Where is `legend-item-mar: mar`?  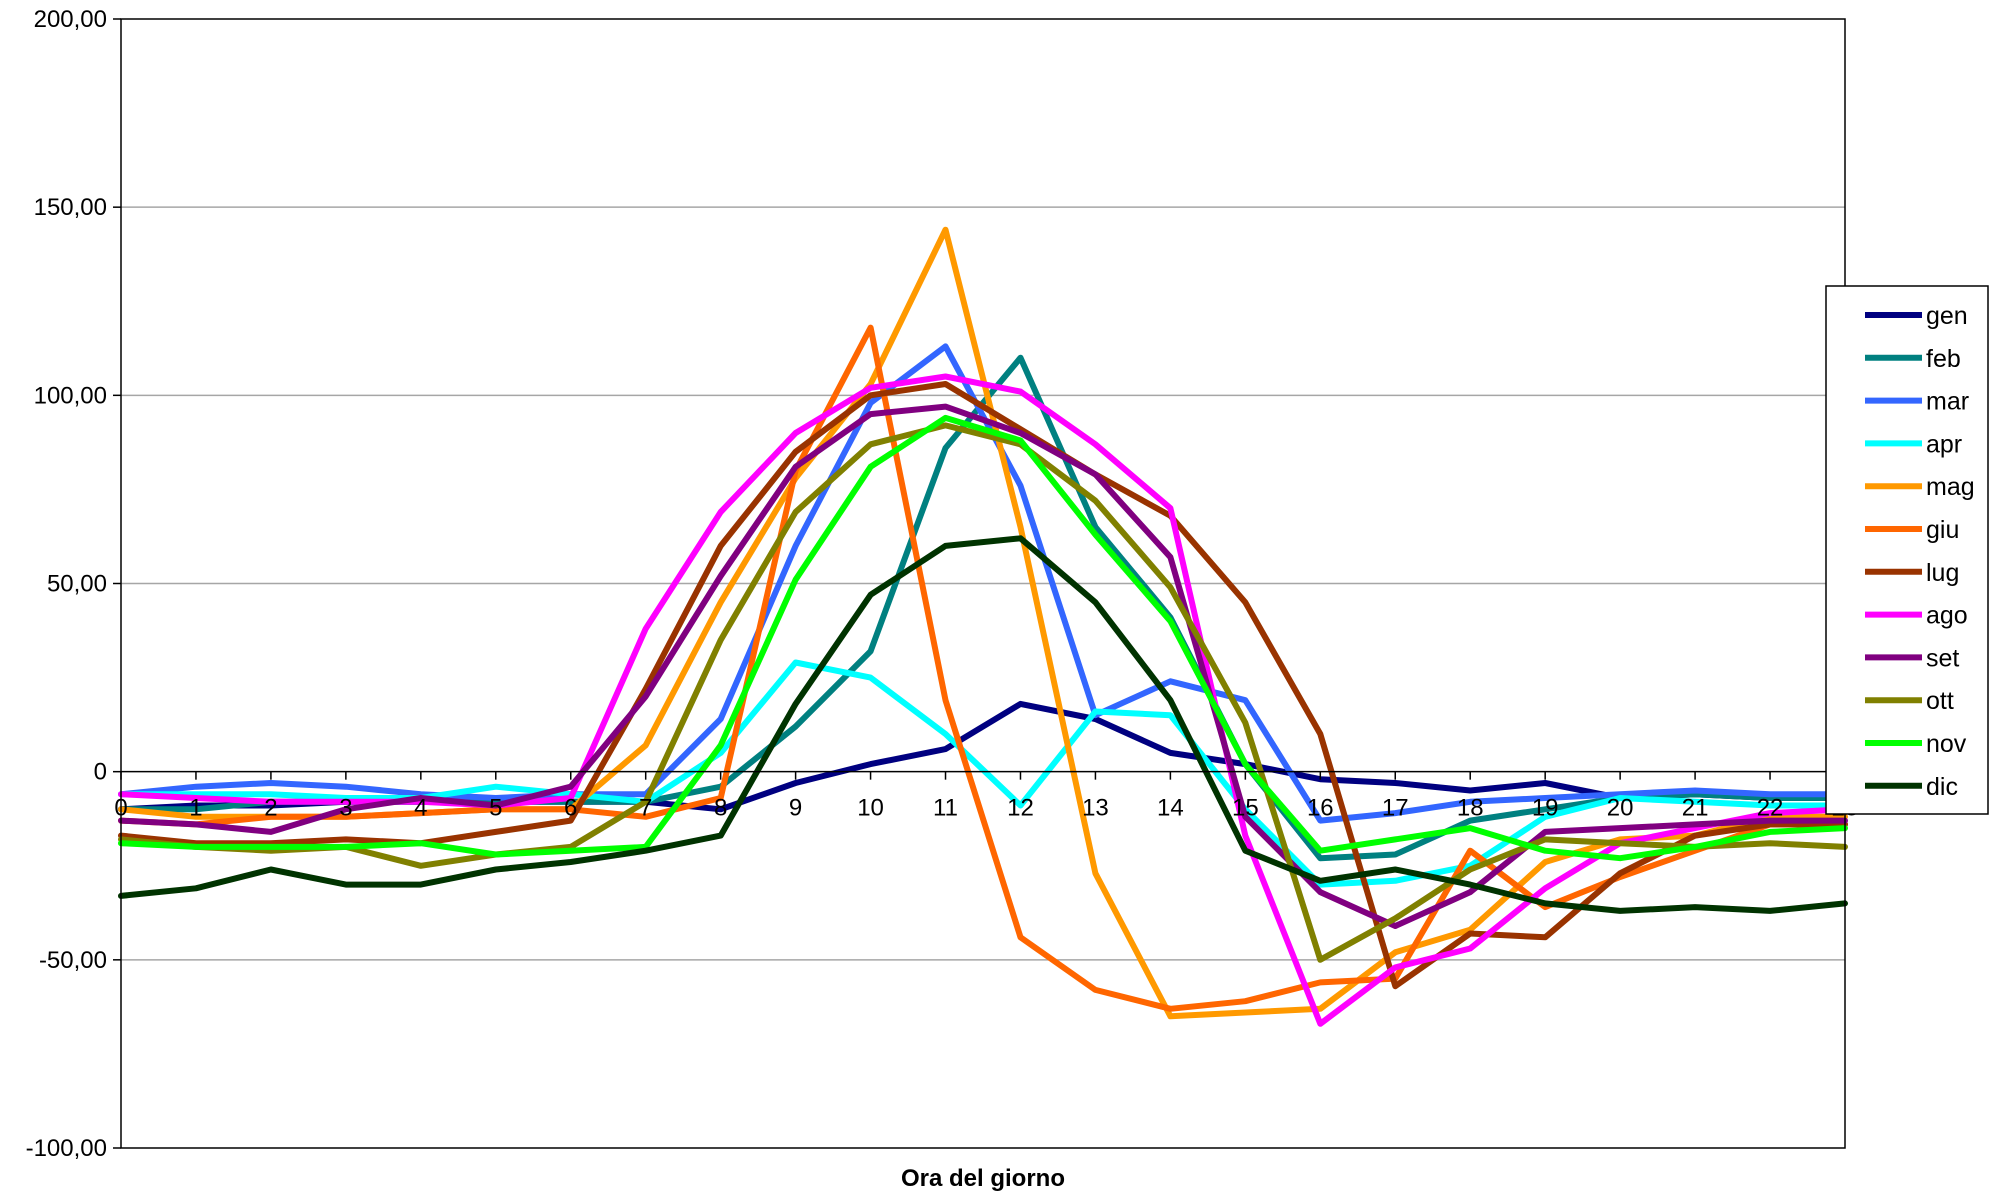
legend-item-mar: mar is located at coordinates (1917, 402).